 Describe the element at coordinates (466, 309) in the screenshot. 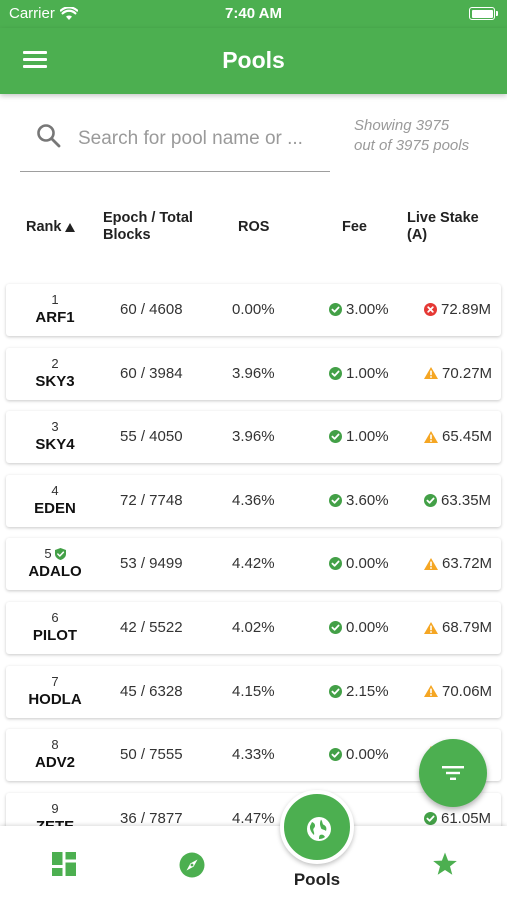

I see `stake-value: 72.89M` at that location.